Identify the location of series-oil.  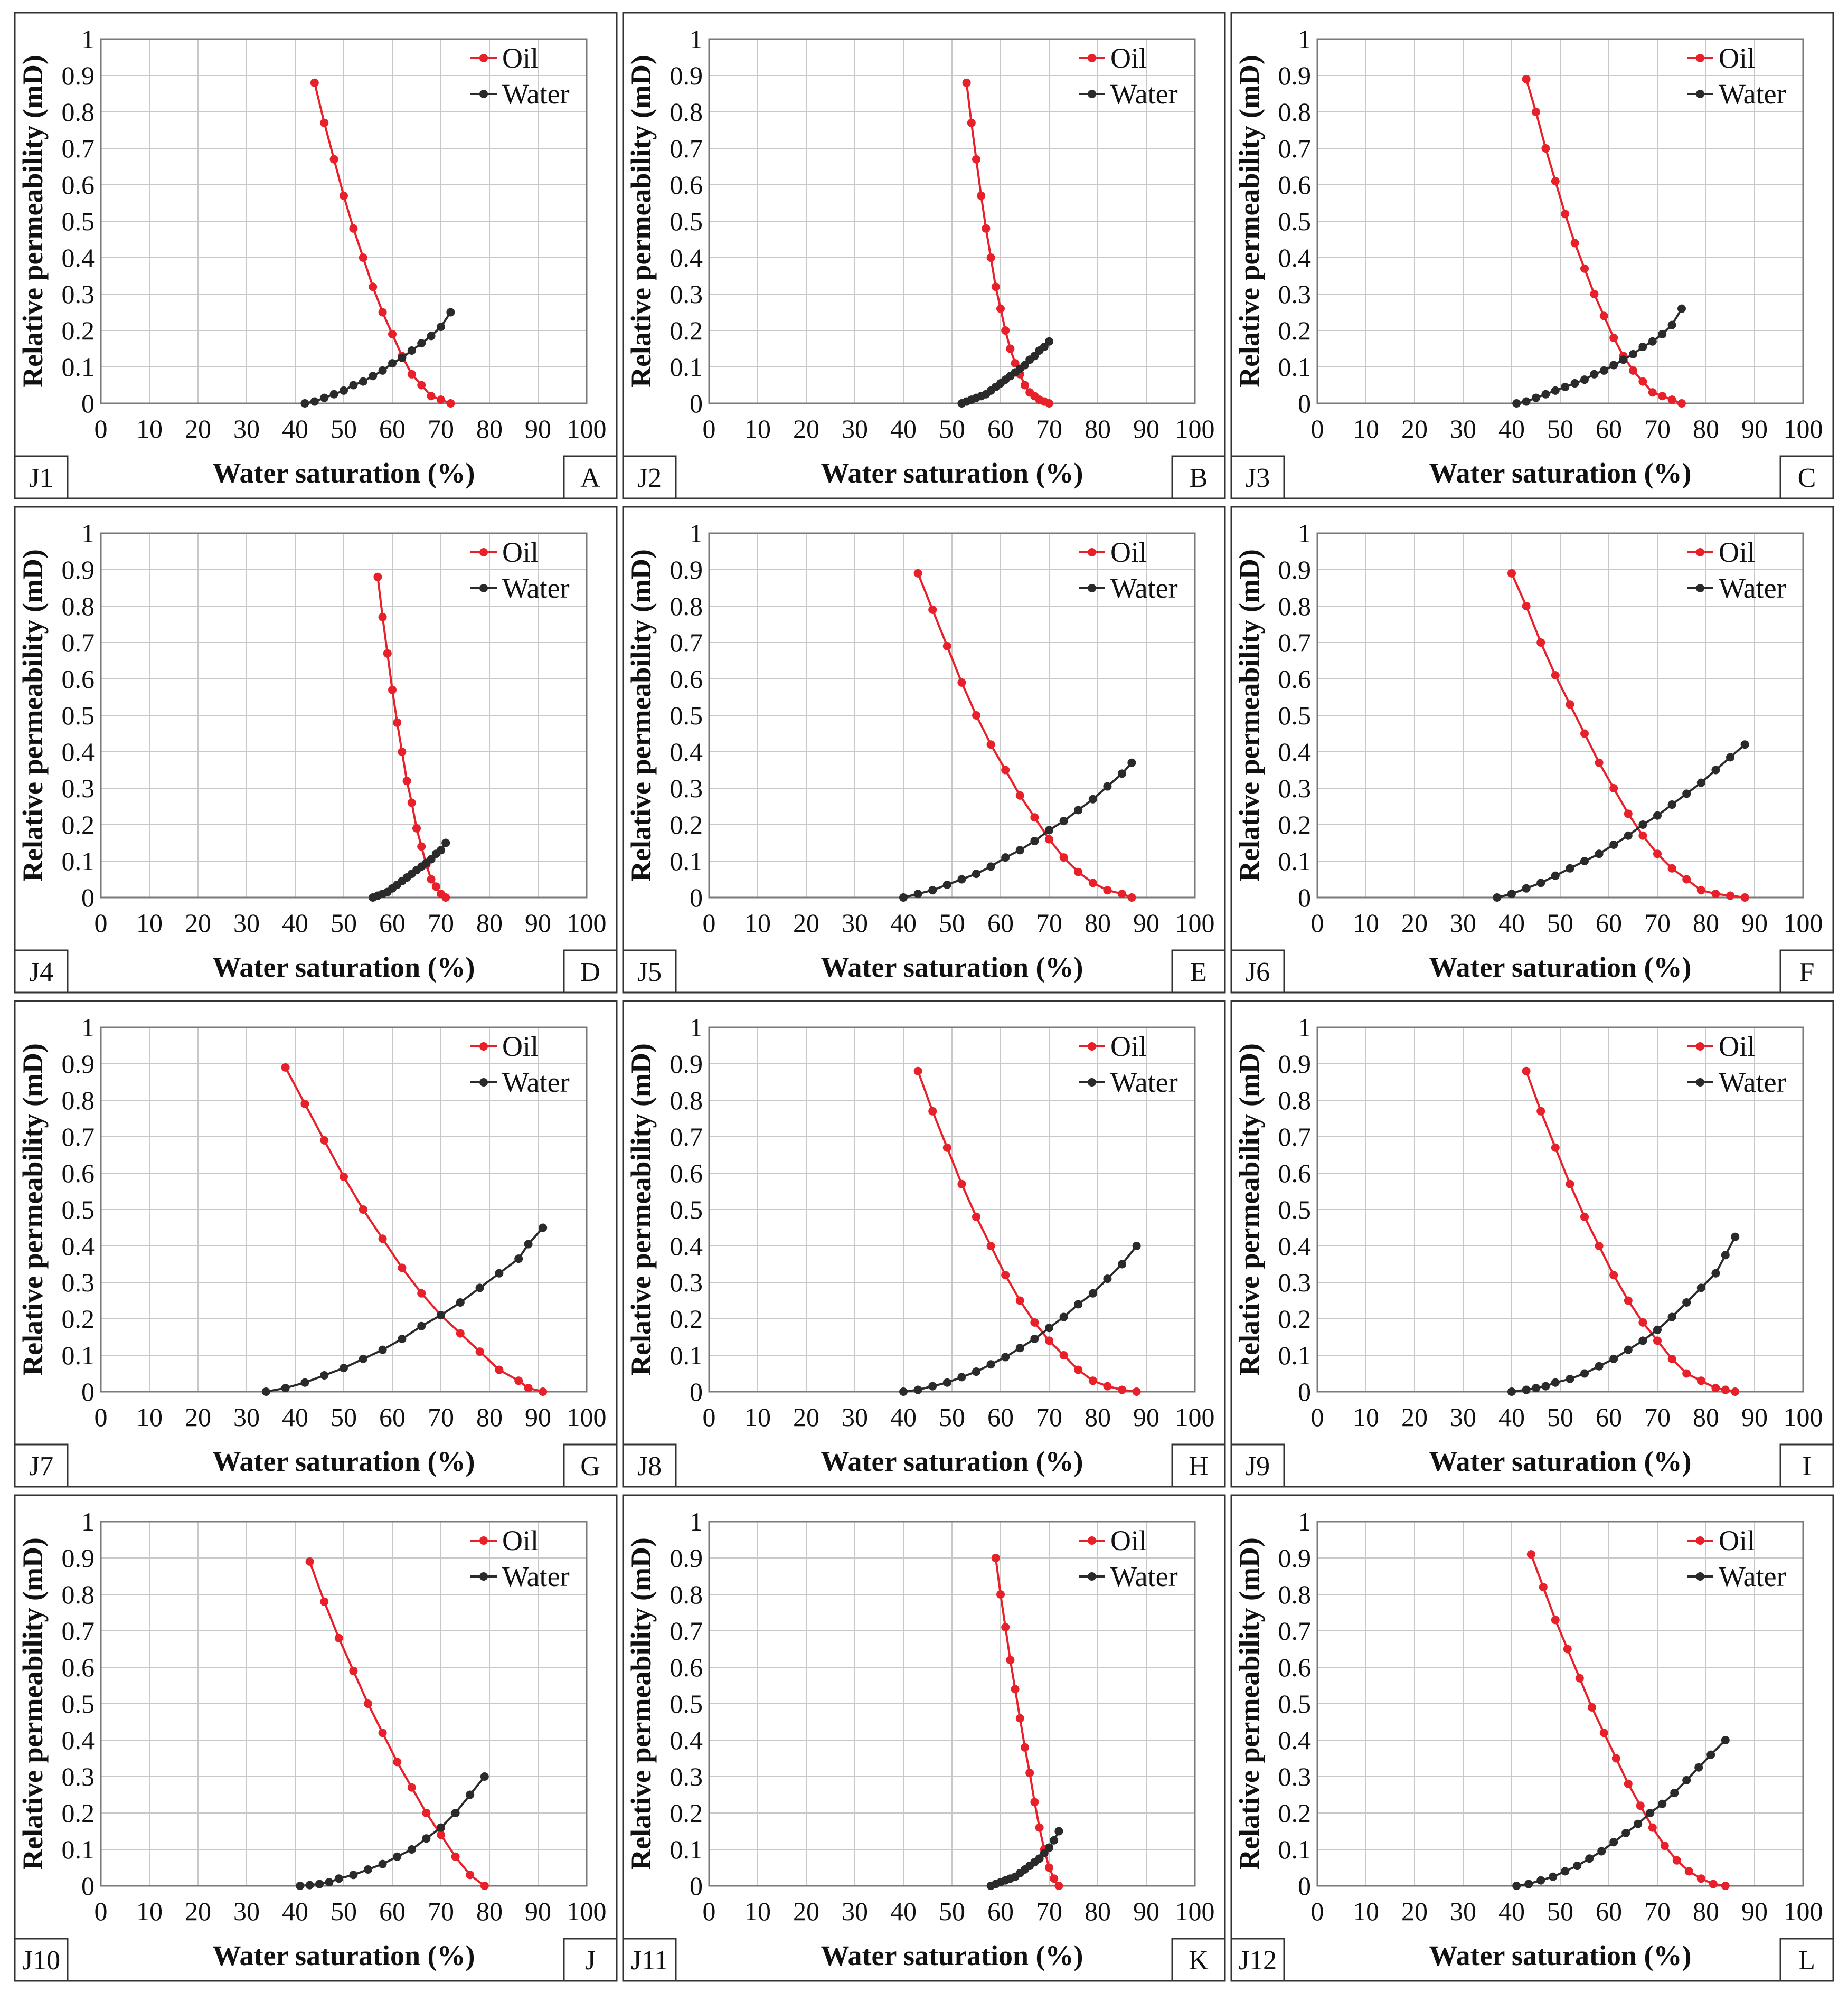
(1628, 1720).